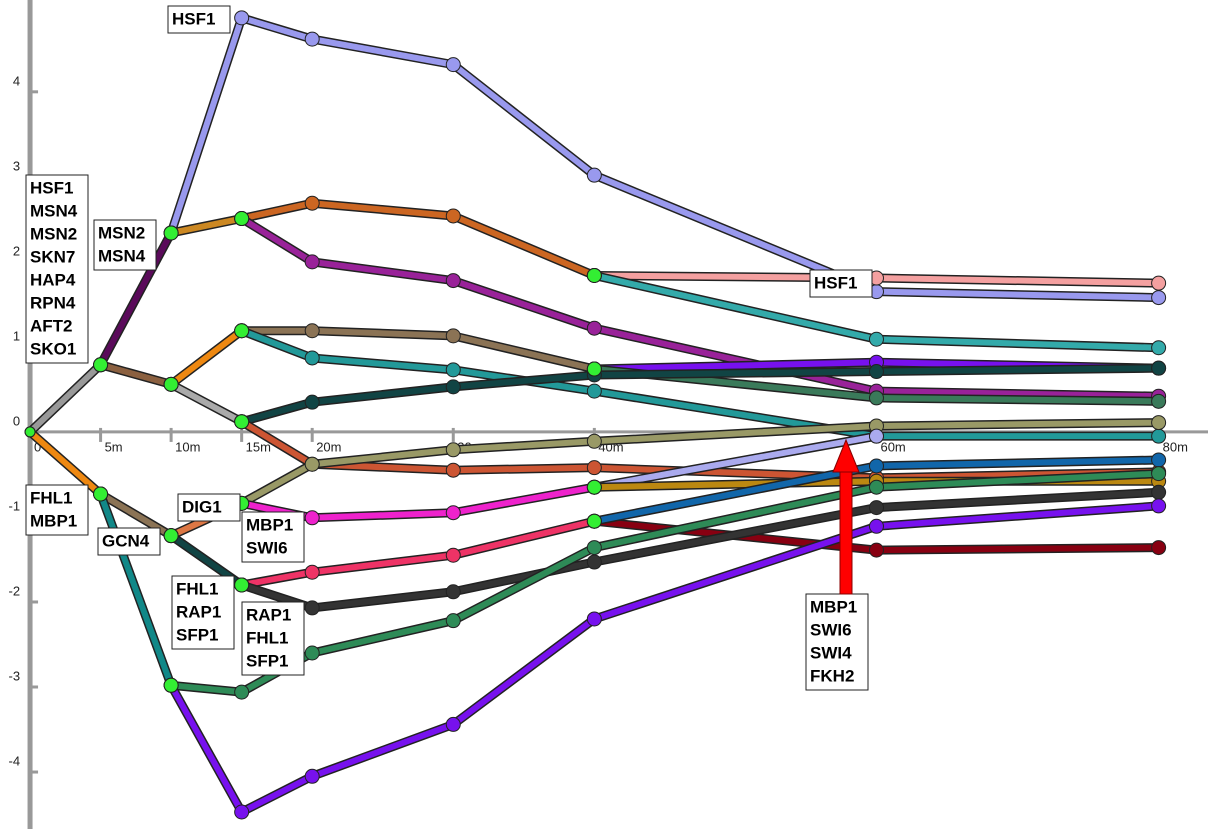  Describe the element at coordinates (1175, 446) in the screenshot. I see `x-tick-label: 80m` at that location.